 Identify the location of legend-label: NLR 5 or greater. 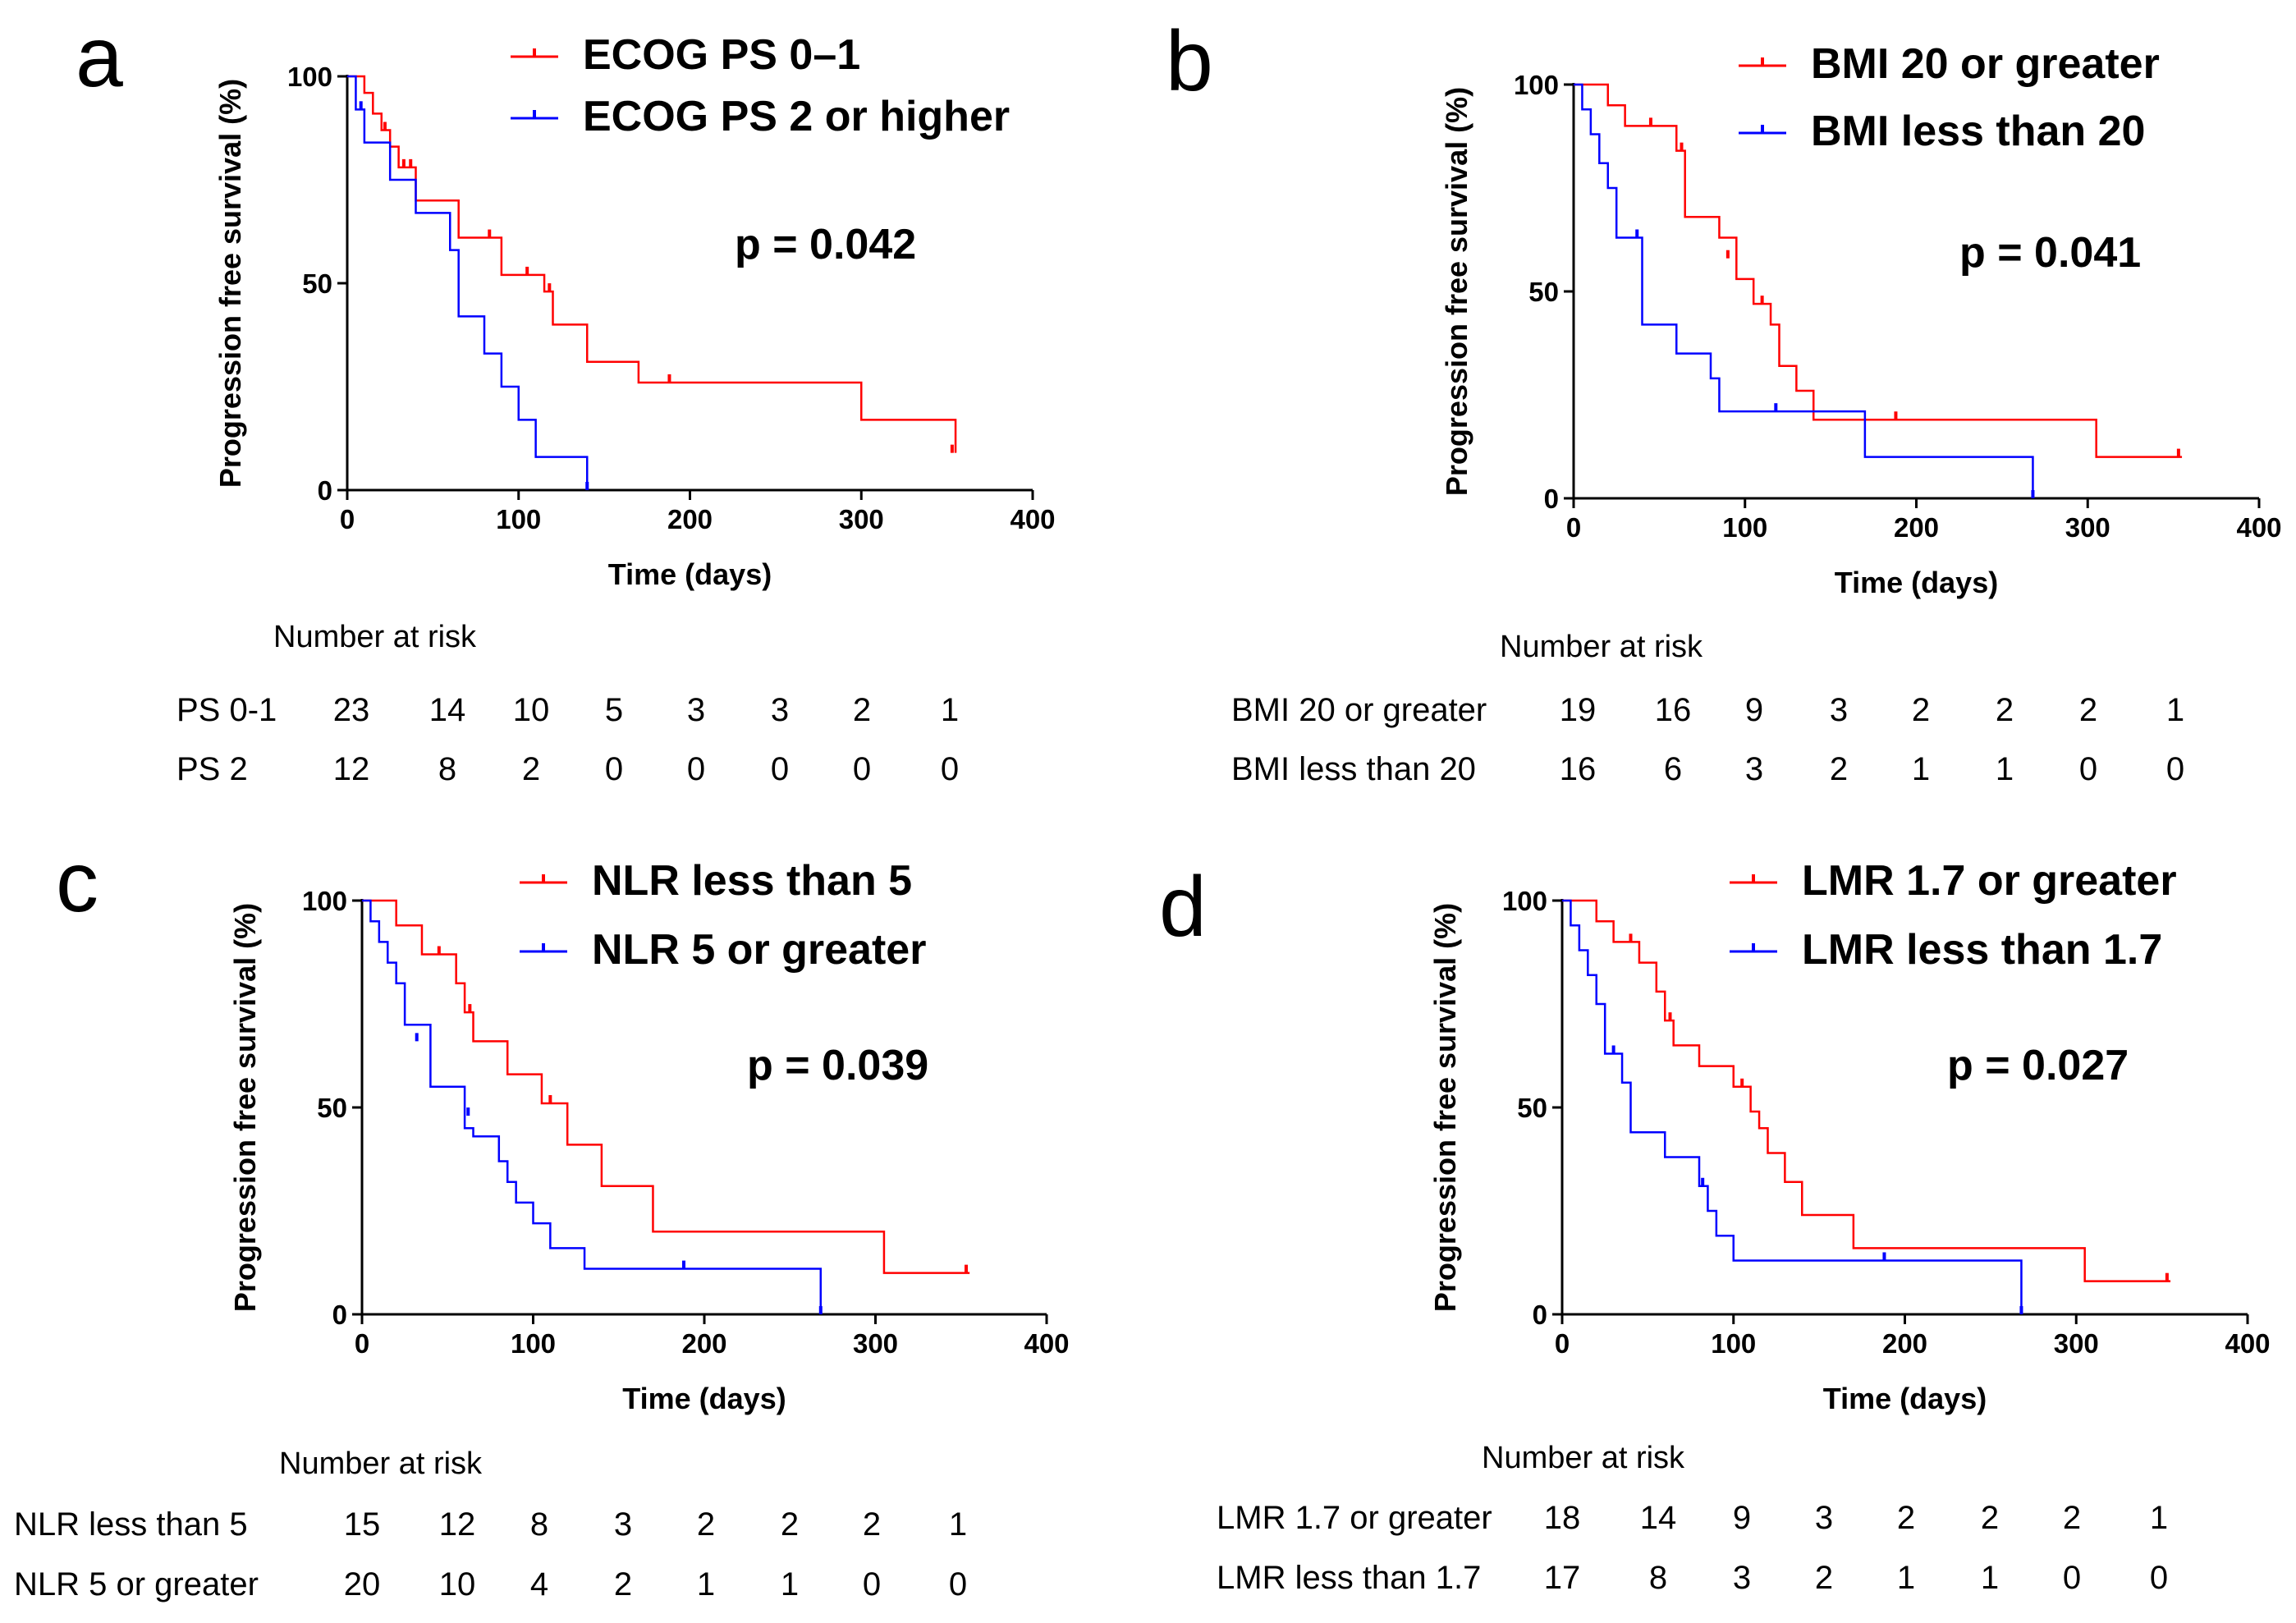
(759, 950).